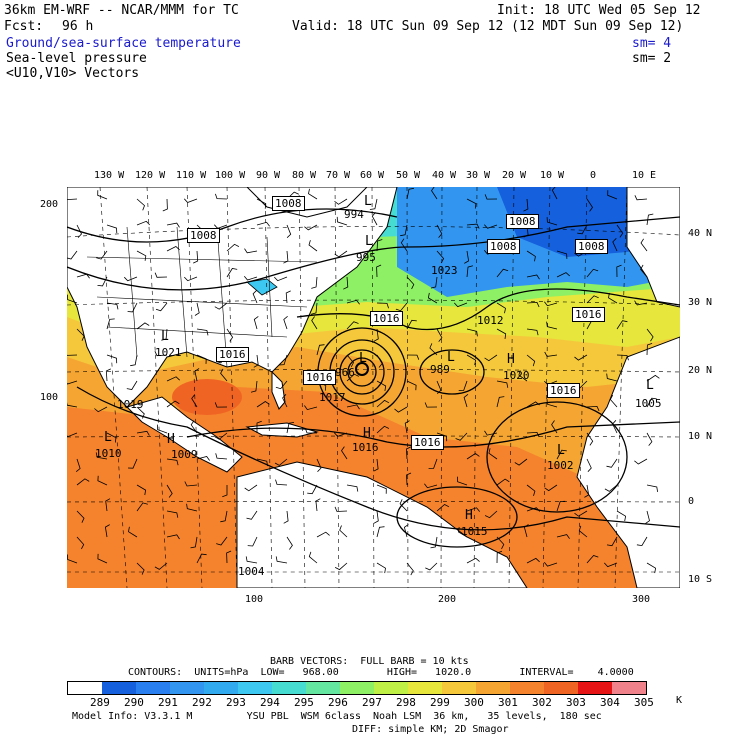 This screenshot has height=740, width=740. Describe the element at coordinates (73, 73) in the screenshot. I see `field-wind-vectors: <U10,V10> Vectors` at that location.